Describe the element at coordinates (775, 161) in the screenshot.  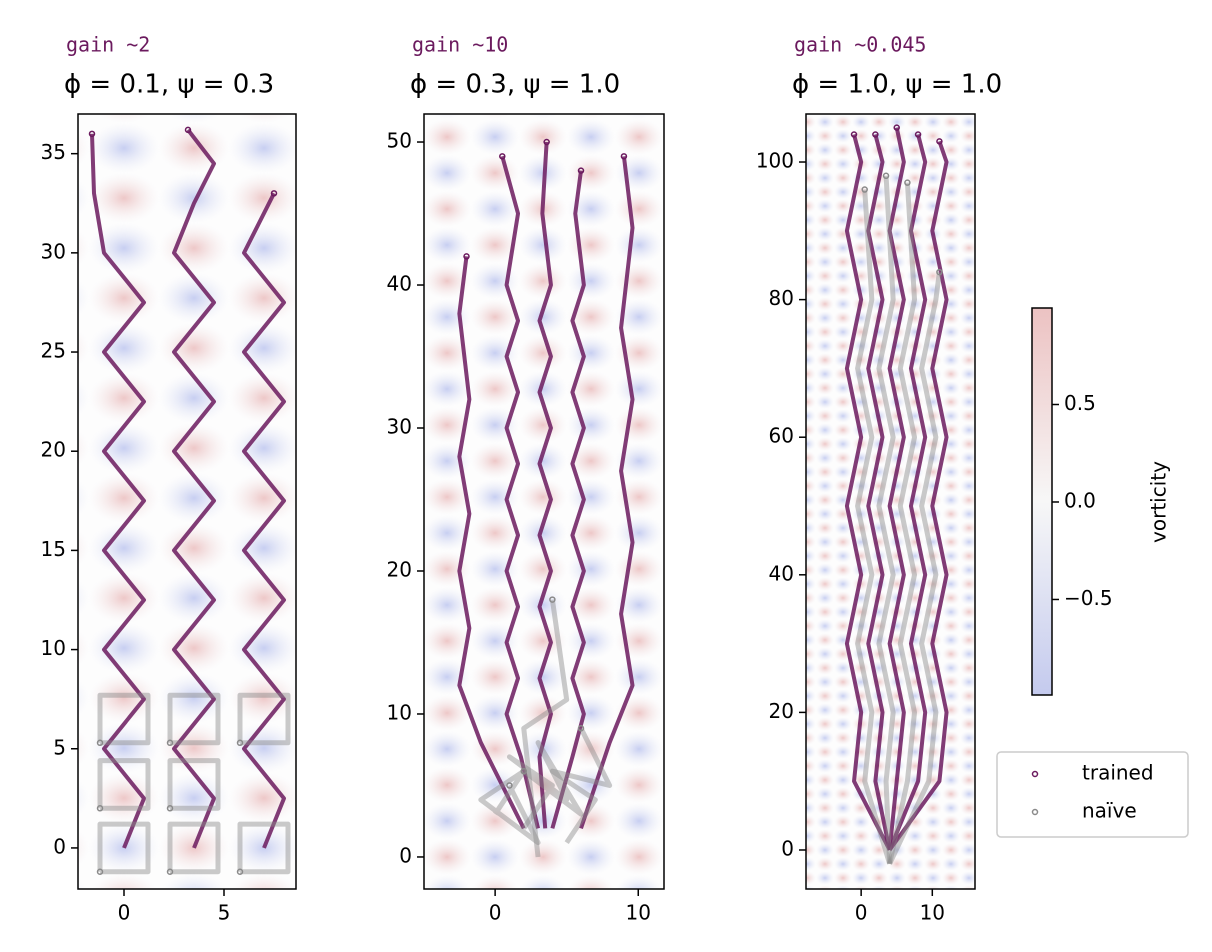
I see `y-tick-label: 100` at that location.